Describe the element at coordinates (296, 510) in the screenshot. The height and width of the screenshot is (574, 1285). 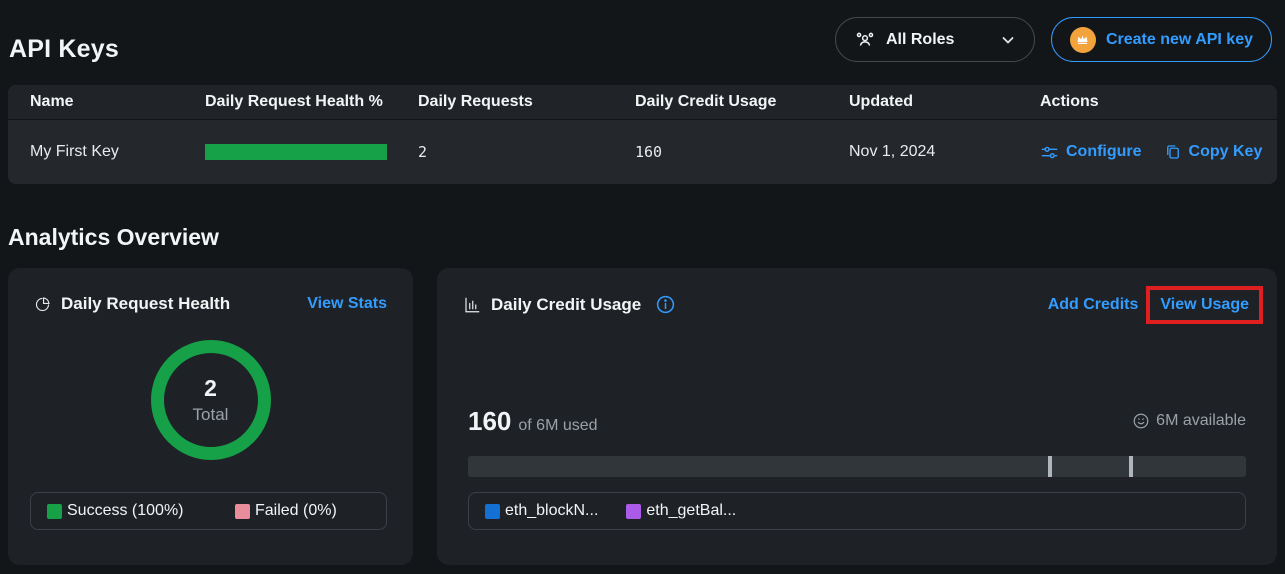
I see `failed-legend-label: Failed (0%)` at that location.